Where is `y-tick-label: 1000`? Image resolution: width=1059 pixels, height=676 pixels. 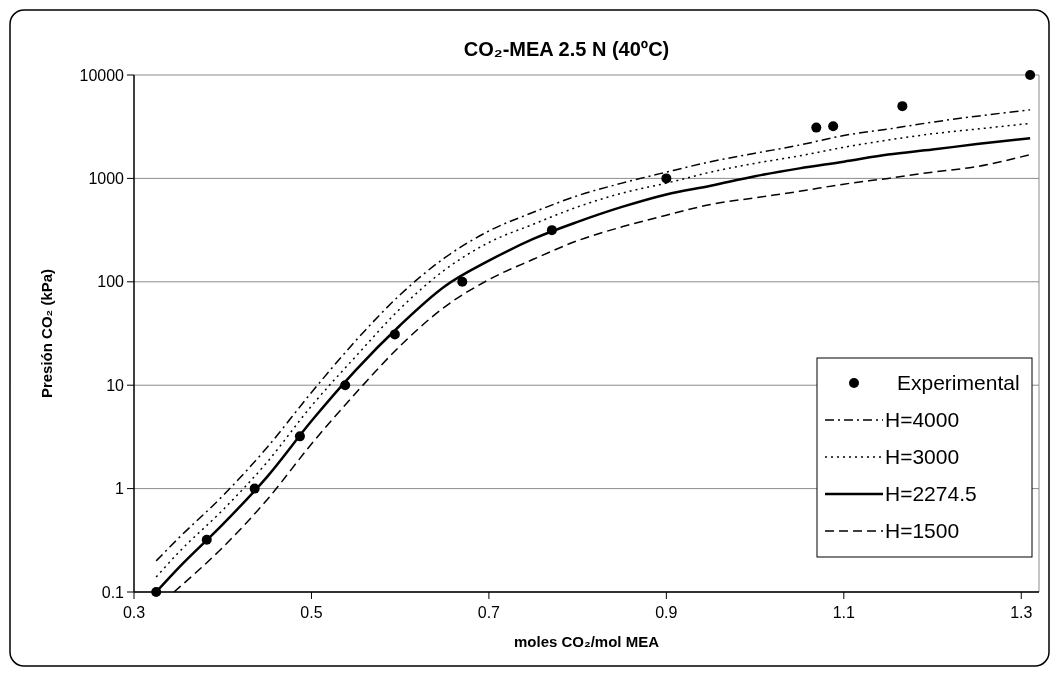 y-tick-label: 1000 is located at coordinates (106, 178).